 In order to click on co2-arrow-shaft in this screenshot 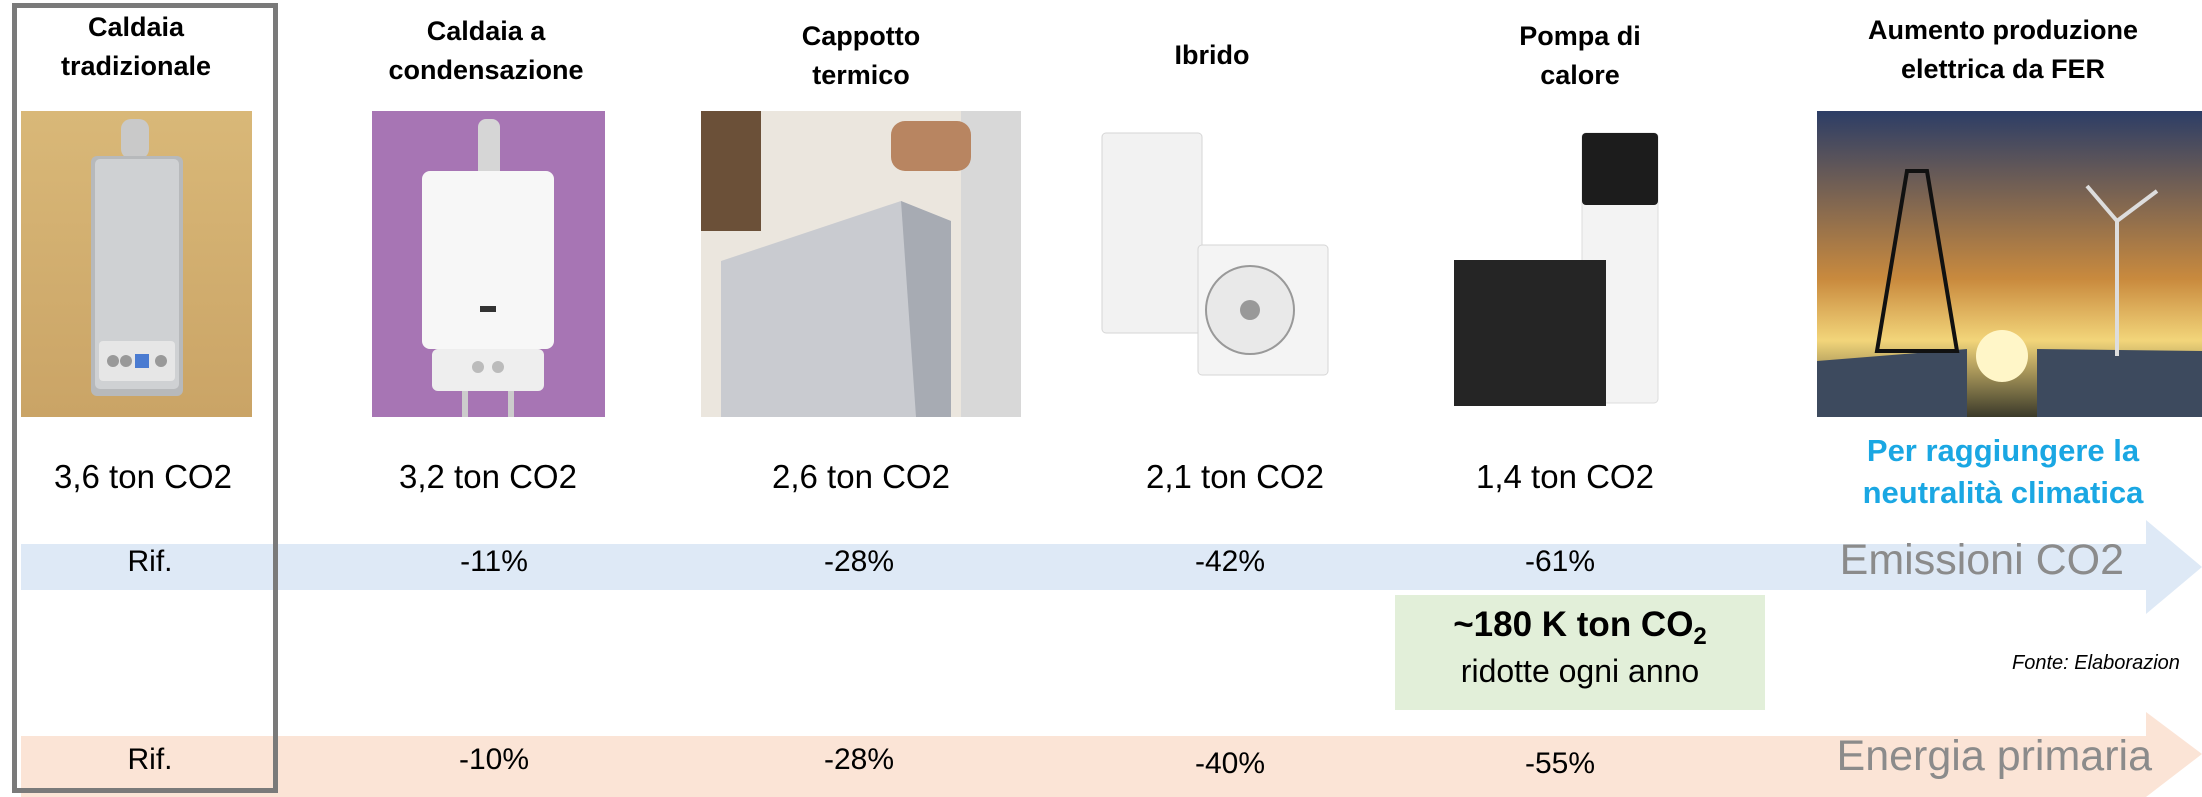, I will do `click(1083, 567)`.